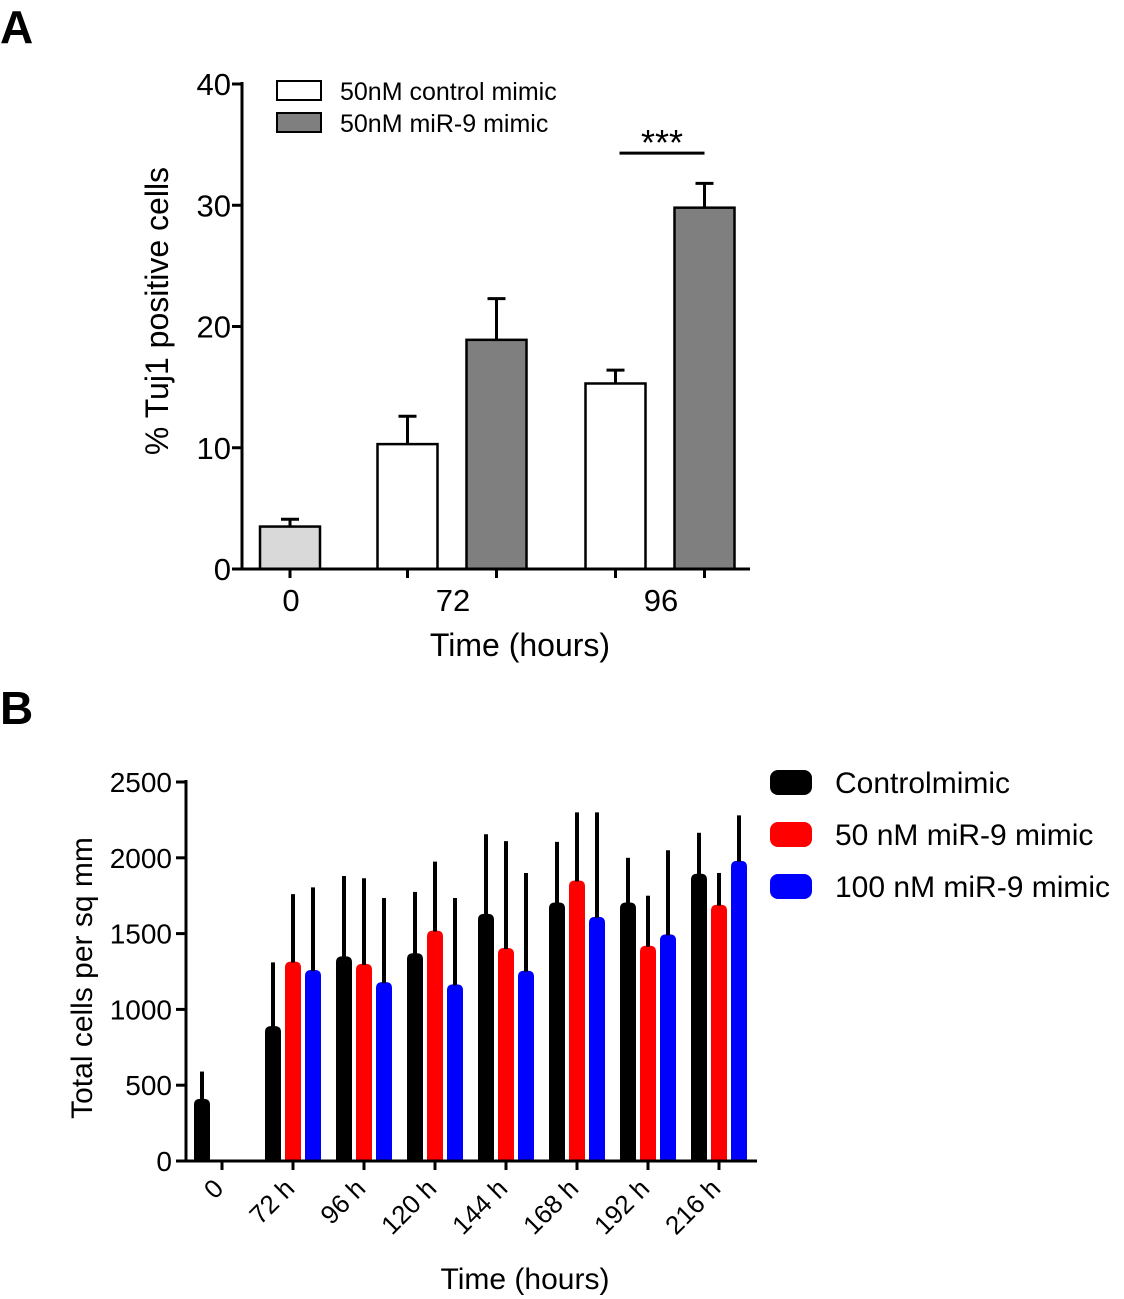  What do you see at coordinates (344, 1058) in the screenshot?
I see `panel-b-bar-controlmimic-96-h` at bounding box center [344, 1058].